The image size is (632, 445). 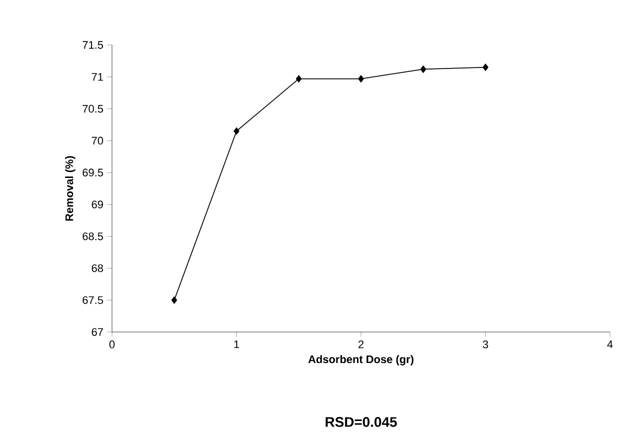 What do you see at coordinates (112, 344) in the screenshot?
I see `x-tick-label: 0` at bounding box center [112, 344].